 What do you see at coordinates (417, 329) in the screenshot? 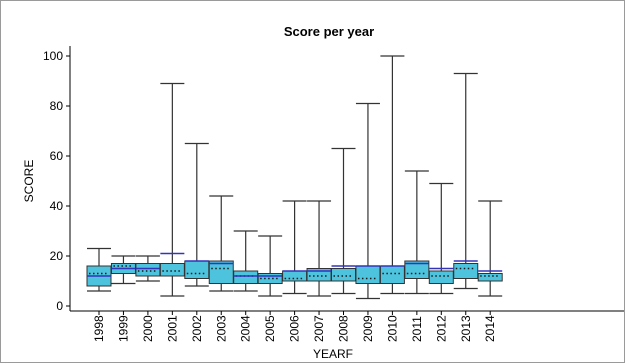
I see `x-tick-label: 2011` at bounding box center [417, 329].